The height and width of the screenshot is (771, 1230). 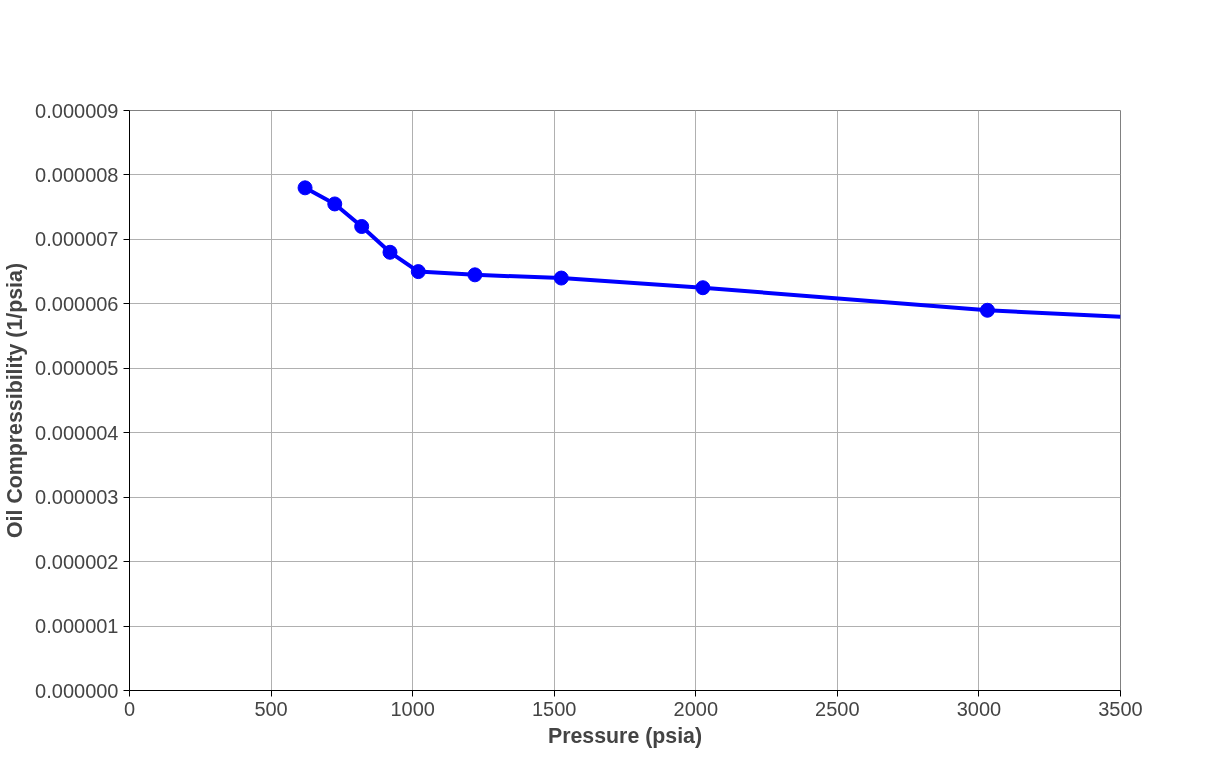 What do you see at coordinates (412, 708) in the screenshot?
I see `x-tick-label: 1000` at bounding box center [412, 708].